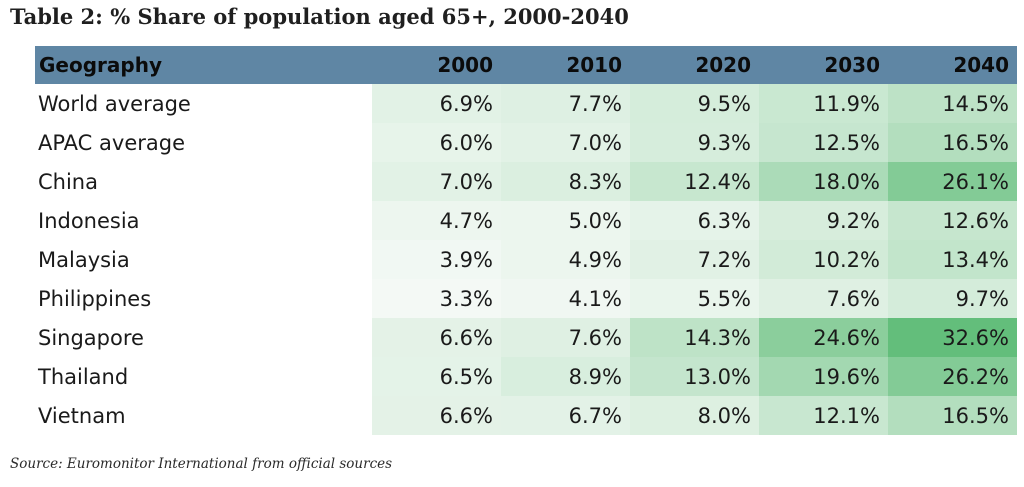 The width and height of the screenshot is (1024, 487). What do you see at coordinates (823, 65) in the screenshot?
I see `column-header: 2030` at bounding box center [823, 65].